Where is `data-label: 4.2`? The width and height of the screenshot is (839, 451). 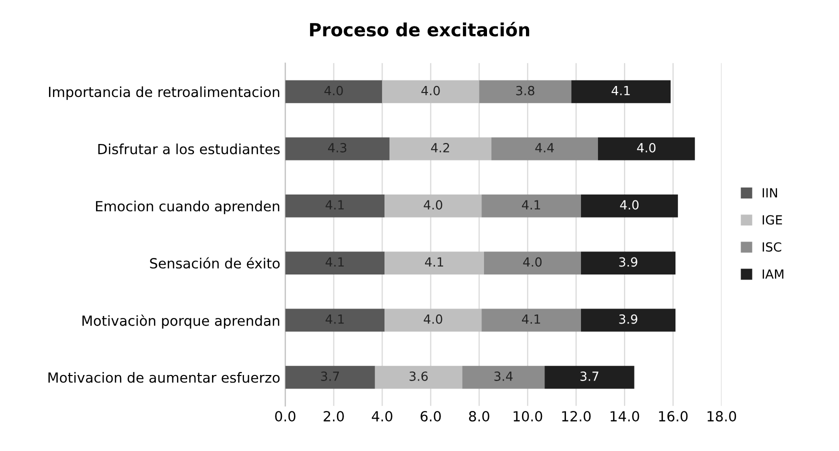 data-label: 4.2 is located at coordinates (440, 147).